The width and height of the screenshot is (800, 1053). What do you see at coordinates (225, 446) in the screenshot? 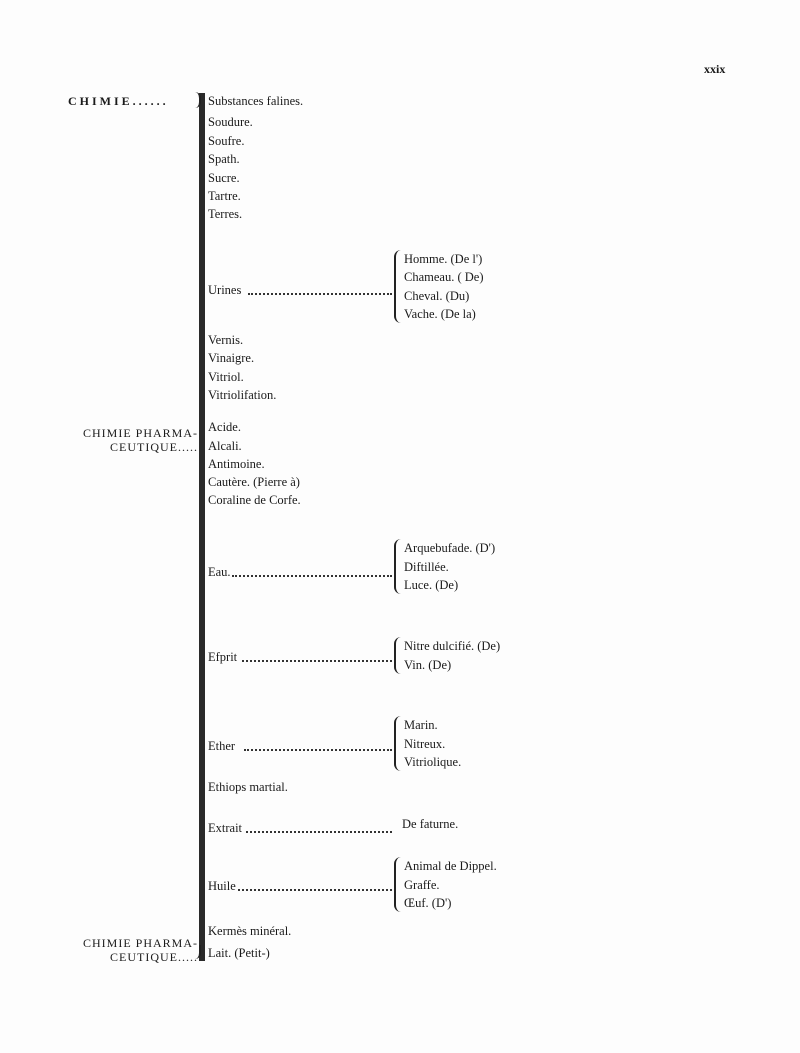
I see `entry-label: Alcali.` at bounding box center [225, 446].